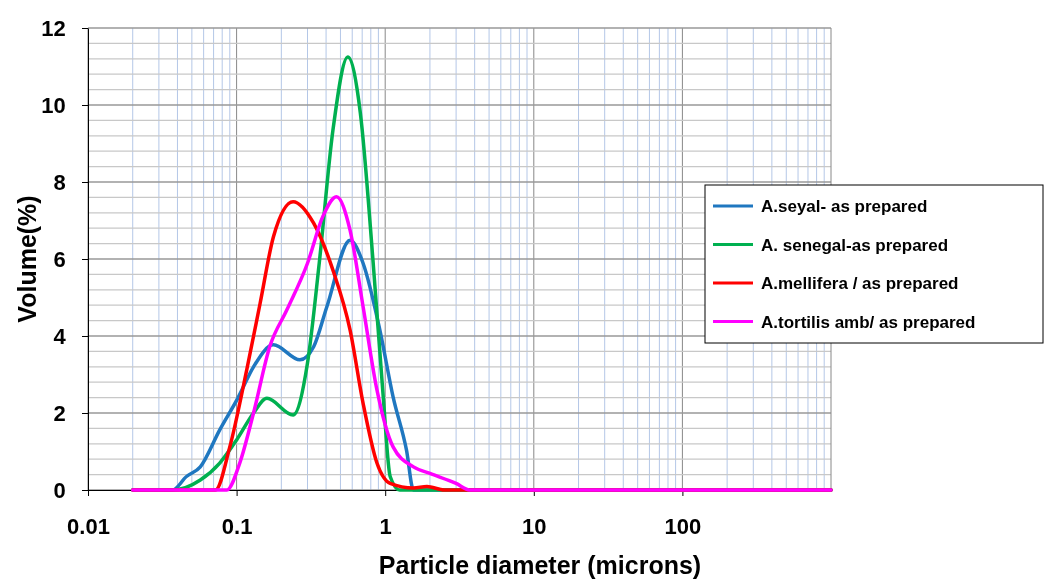  Describe the element at coordinates (534, 527) in the screenshot. I see `x-tick-label: 10` at that location.